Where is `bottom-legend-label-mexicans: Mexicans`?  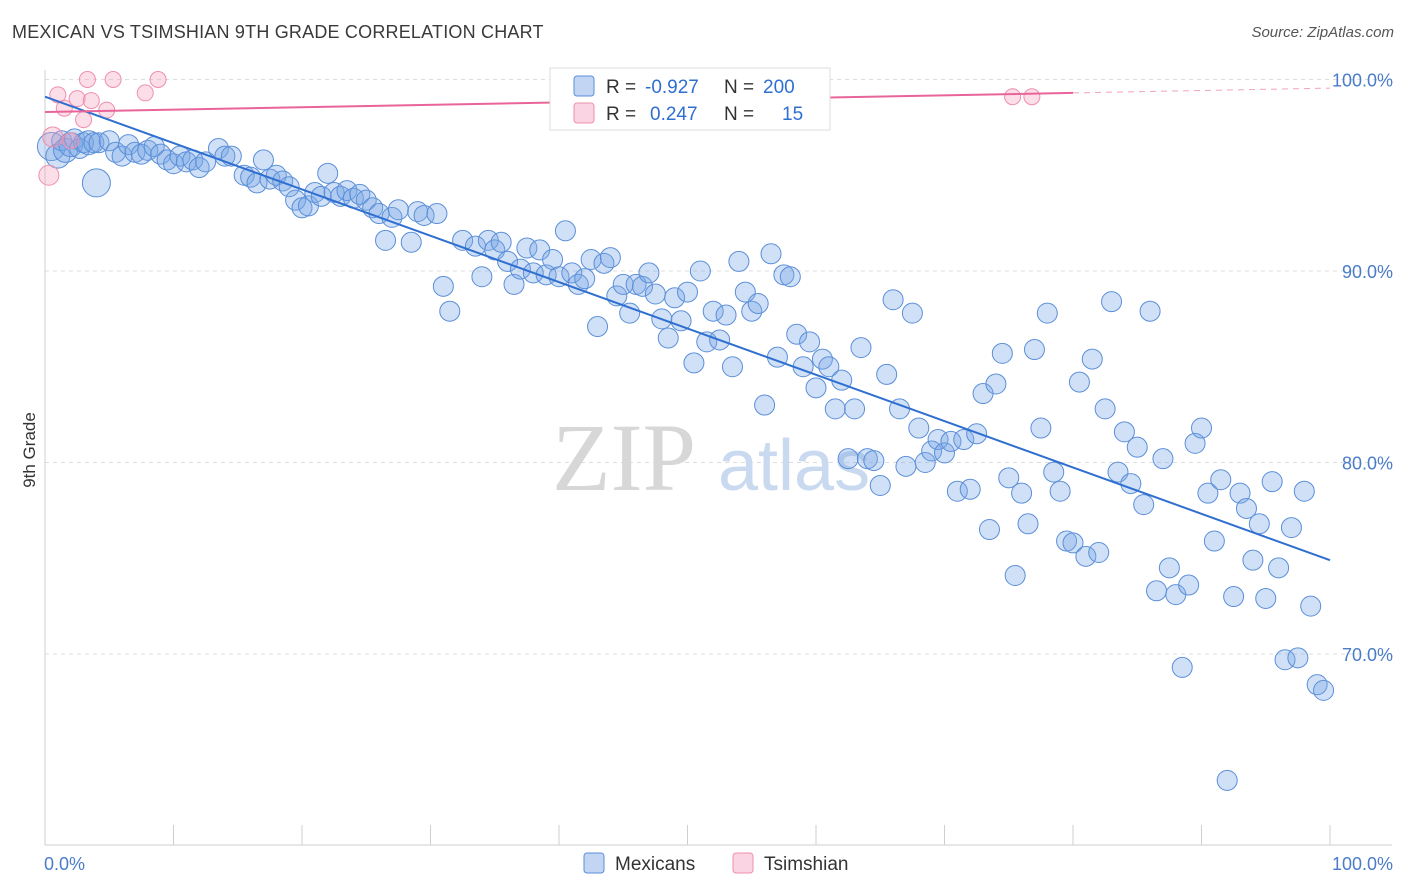 bottom-legend-label-mexicans: Mexicans is located at coordinates (655, 864).